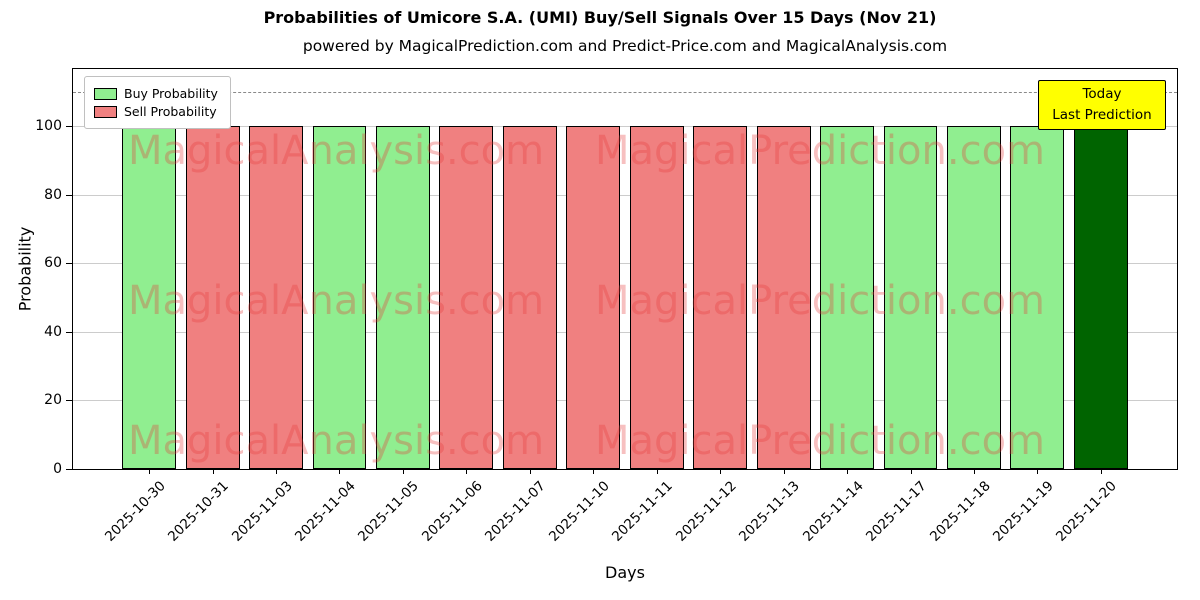 The width and height of the screenshot is (1200, 600). I want to click on bar-today, so click(1100, 297).